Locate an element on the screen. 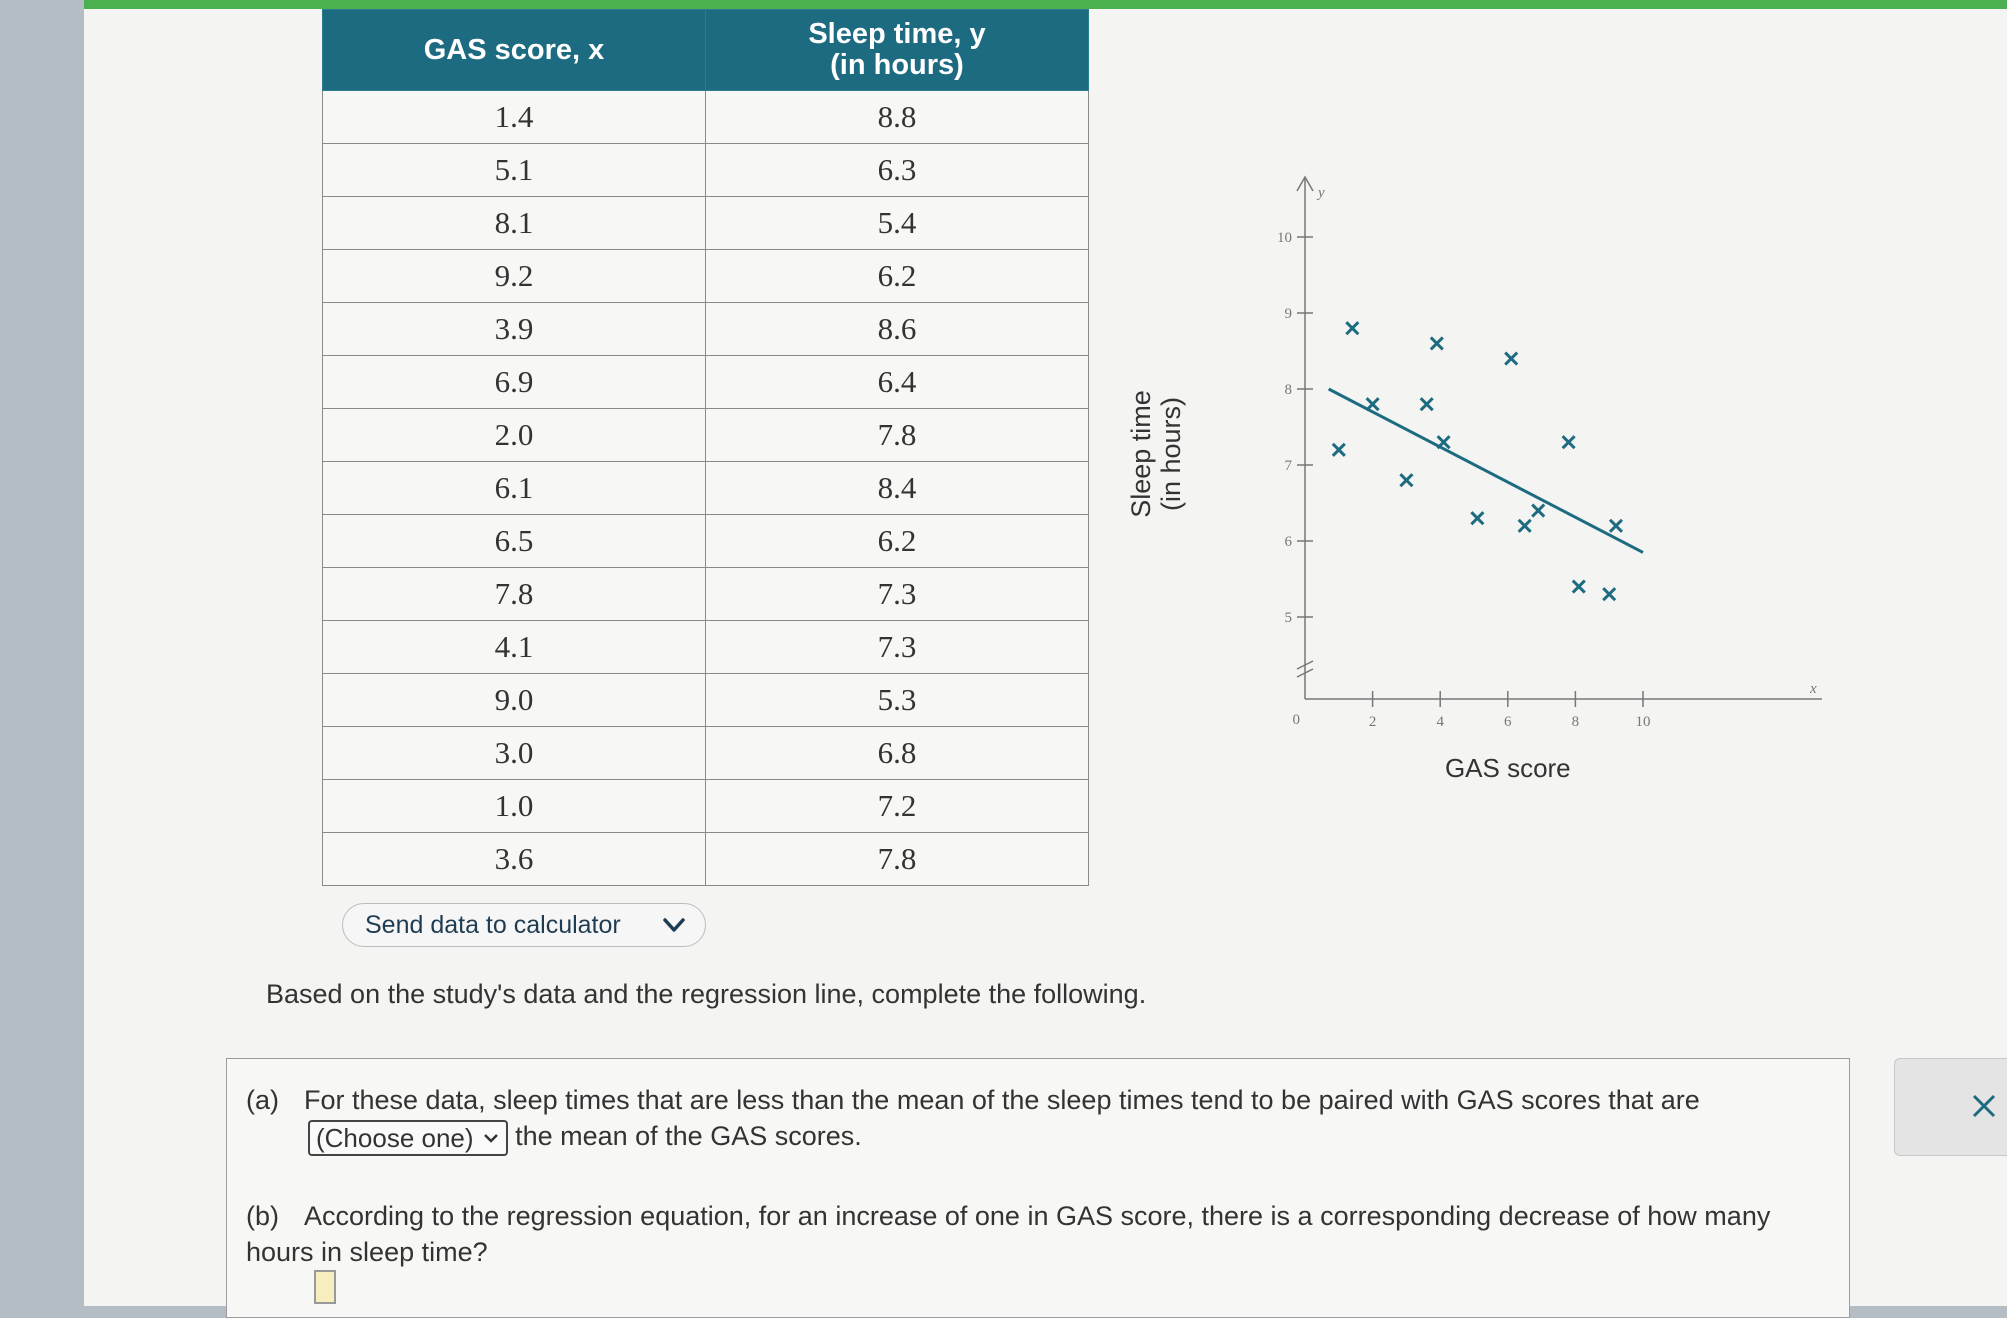 The width and height of the screenshot is (2007, 1318). y-tick-label: 10 is located at coordinates (1284, 238).